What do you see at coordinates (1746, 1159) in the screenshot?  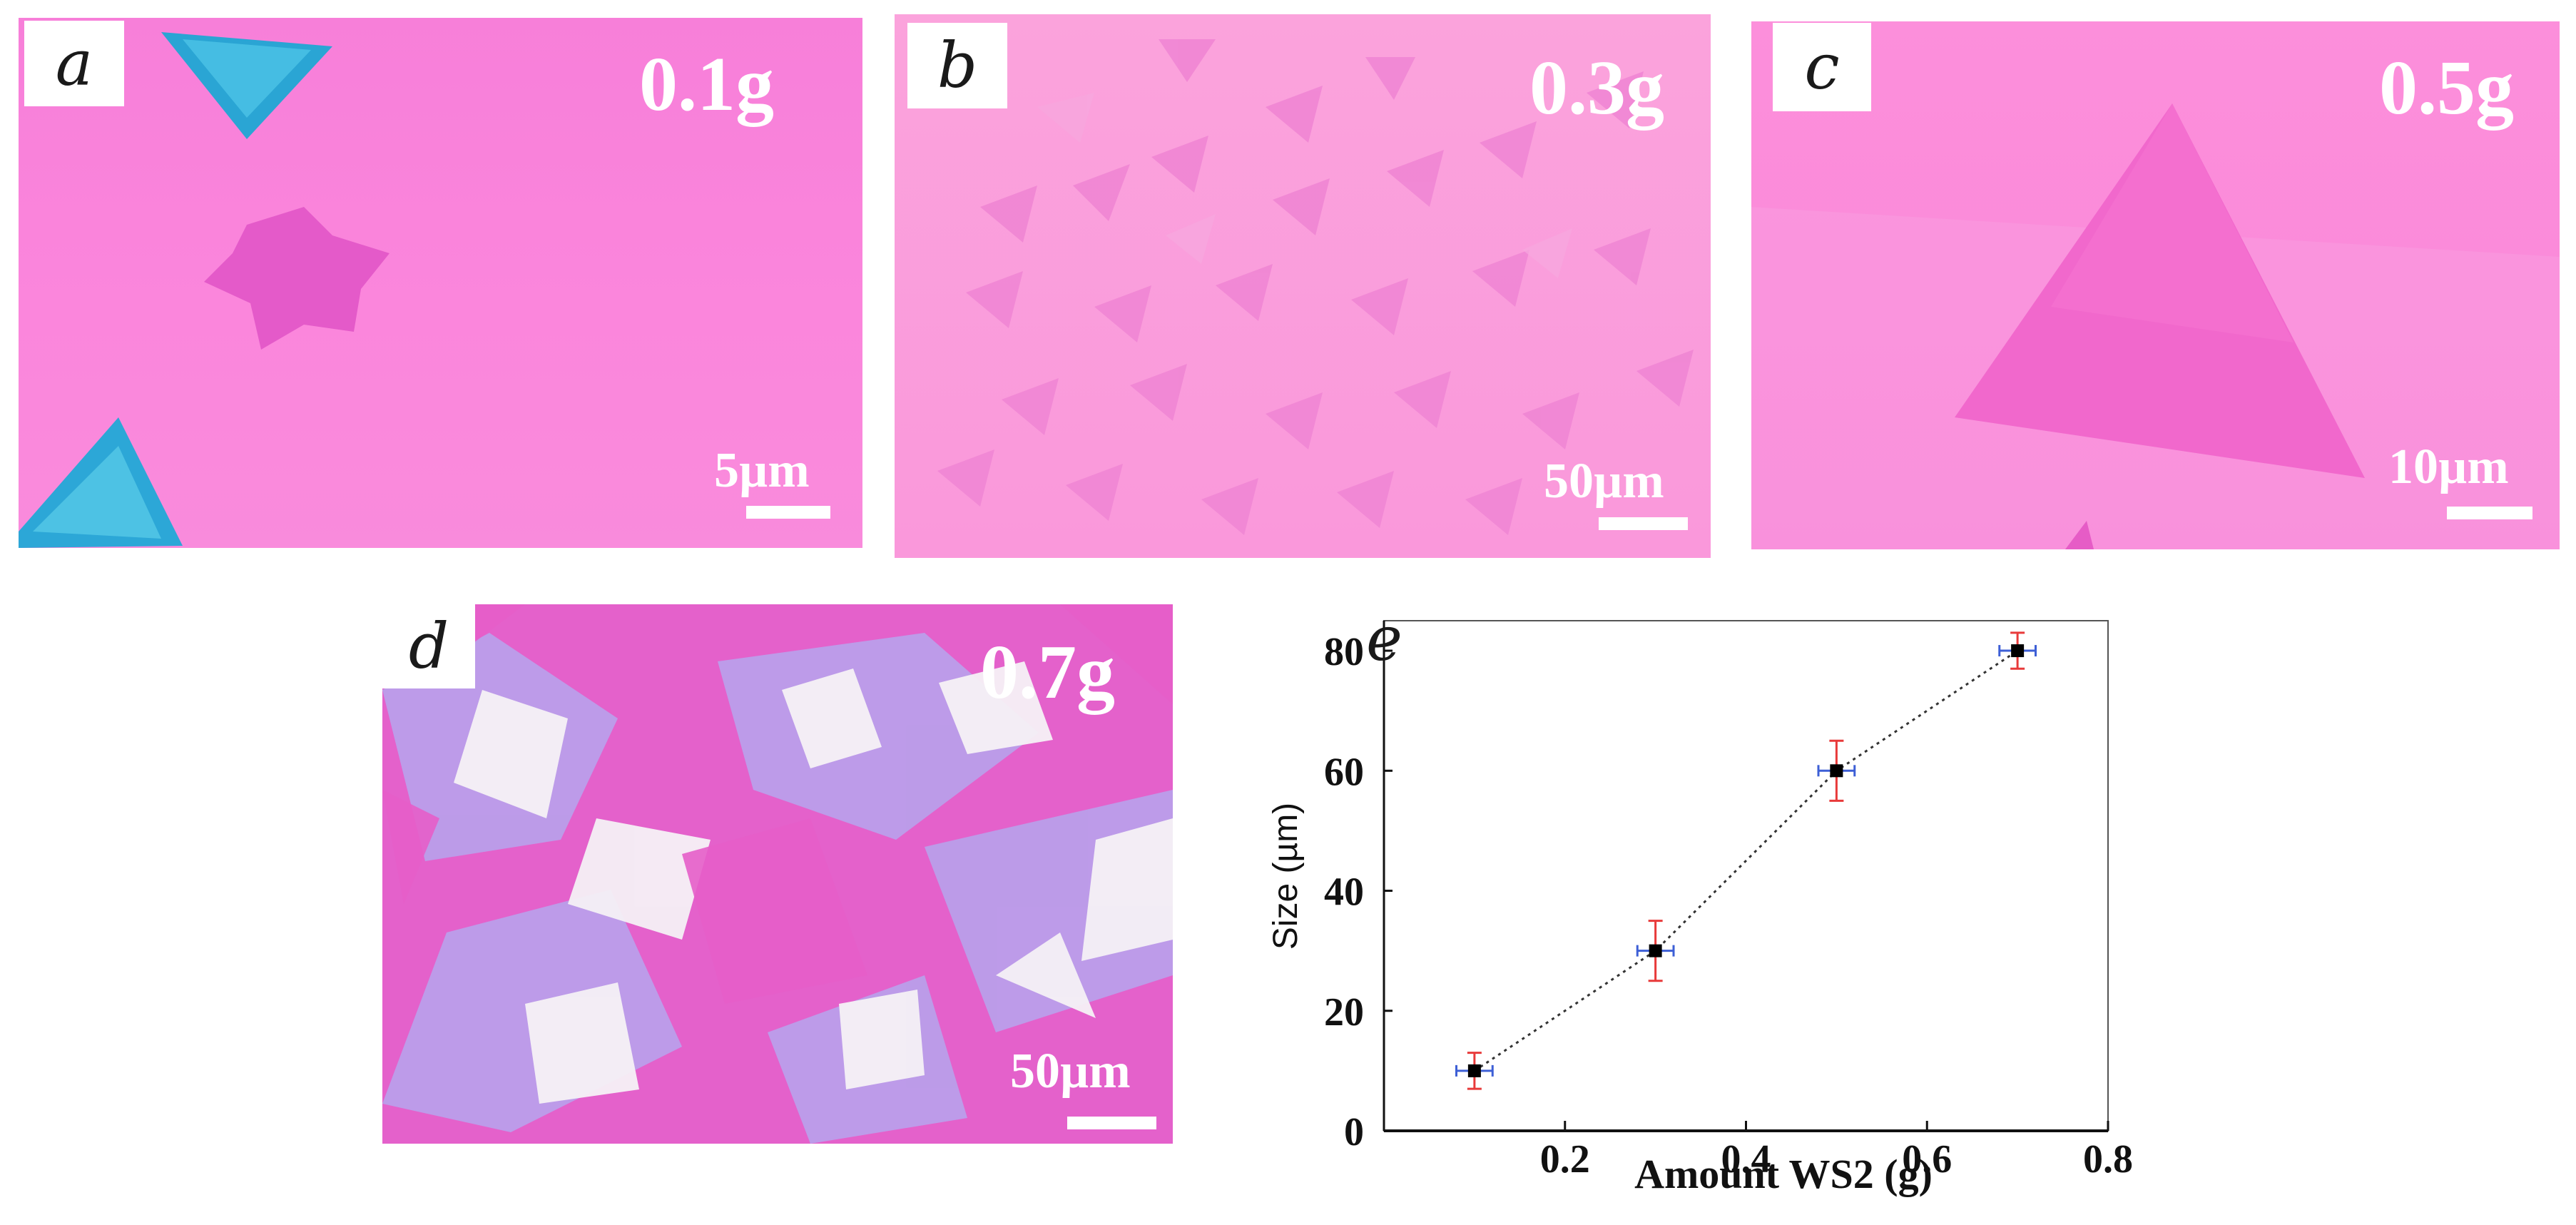 I see `x-tick-label: 0.4` at bounding box center [1746, 1159].